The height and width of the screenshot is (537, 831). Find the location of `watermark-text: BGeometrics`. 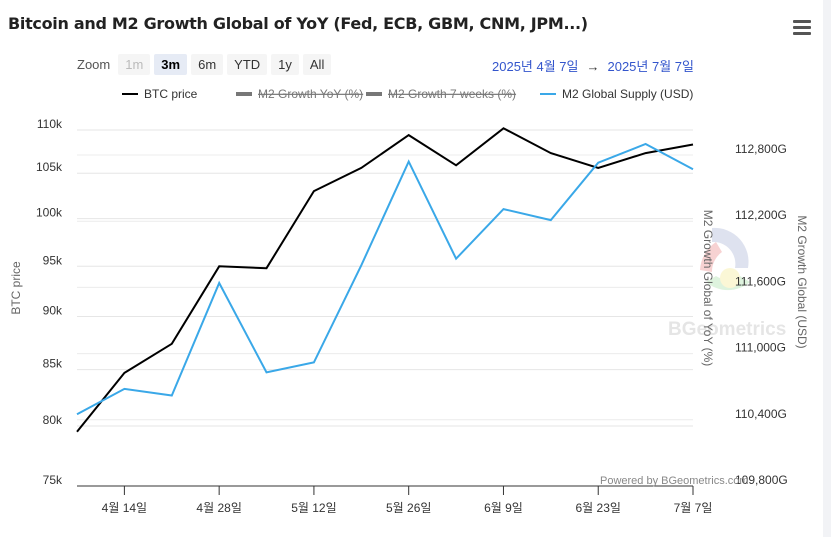

watermark-text: BGeometrics is located at coordinates (727, 329).